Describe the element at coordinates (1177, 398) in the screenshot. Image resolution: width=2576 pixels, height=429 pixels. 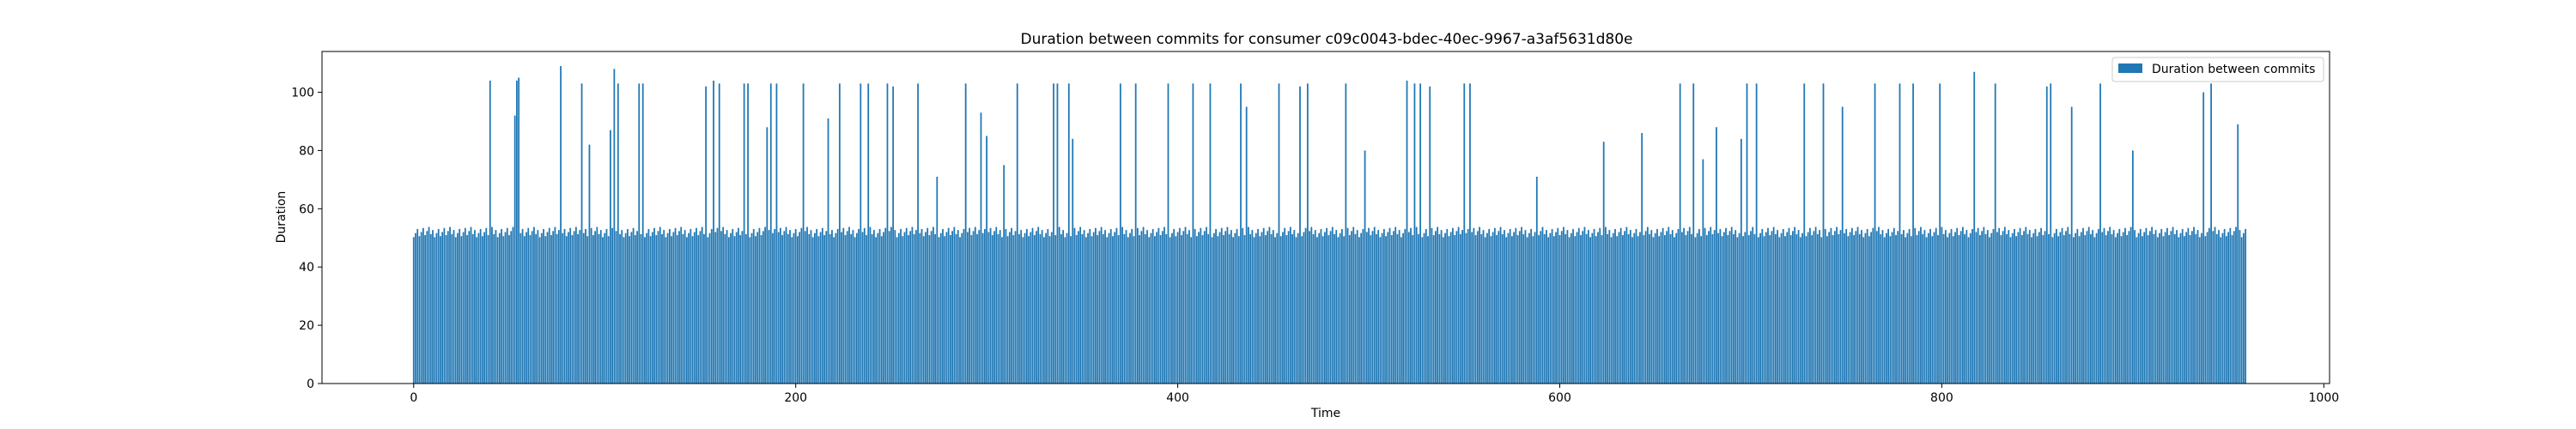
I see `x-tick-label: 400` at that location.